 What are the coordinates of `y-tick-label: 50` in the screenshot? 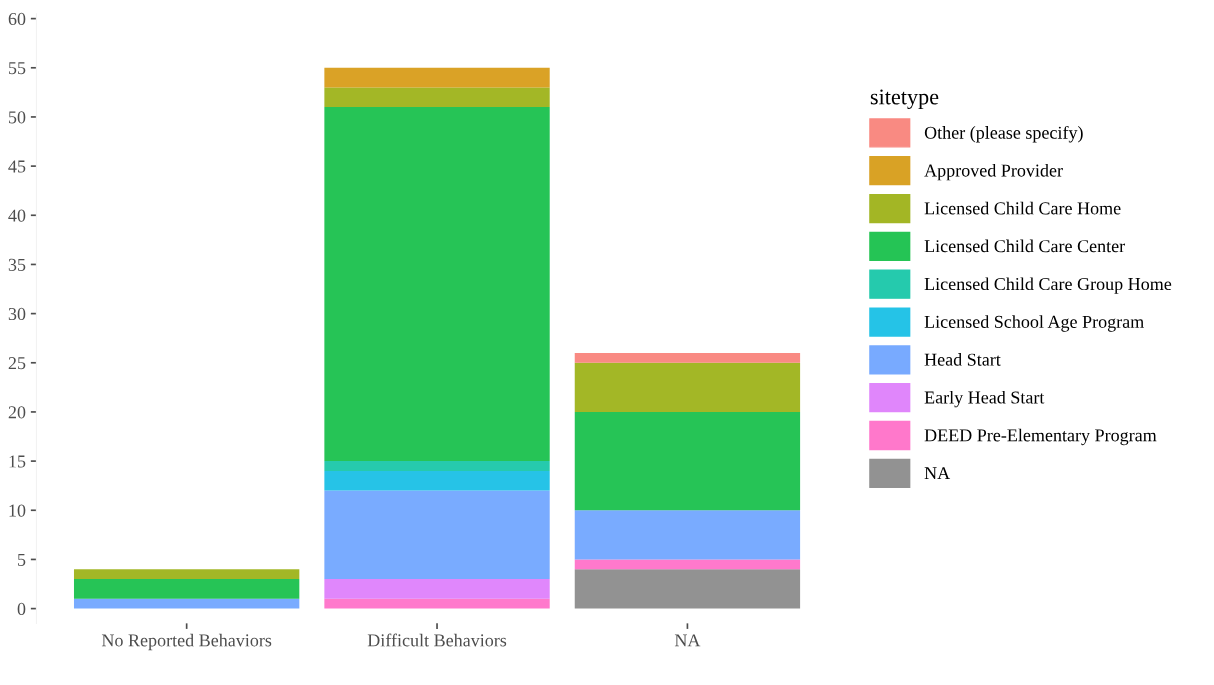 It's located at (17, 117).